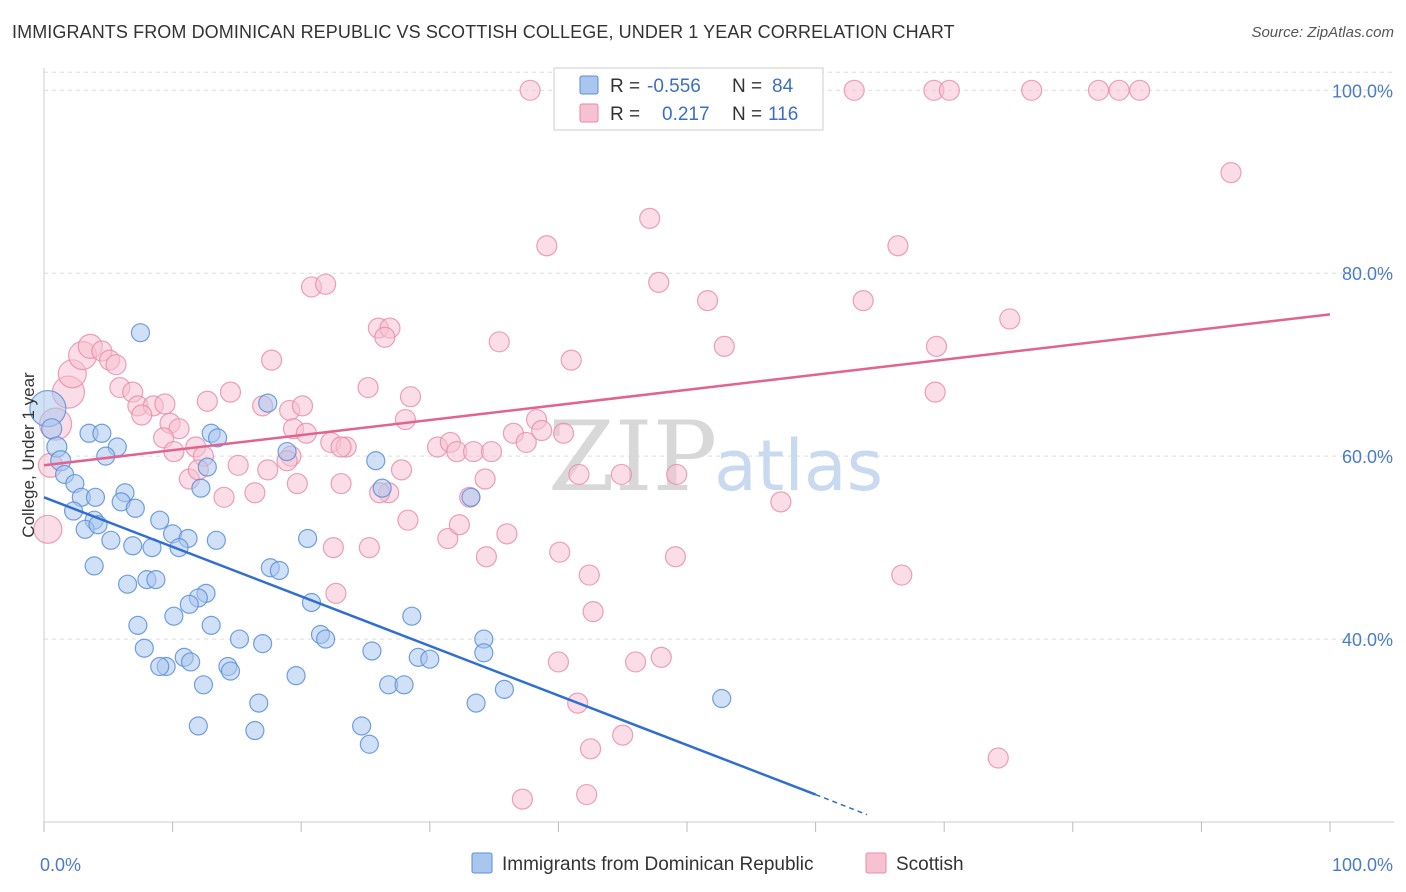 The width and height of the screenshot is (1406, 892). Describe the element at coordinates (589, 85) in the screenshot. I see `legend-swatch-blue` at that location.